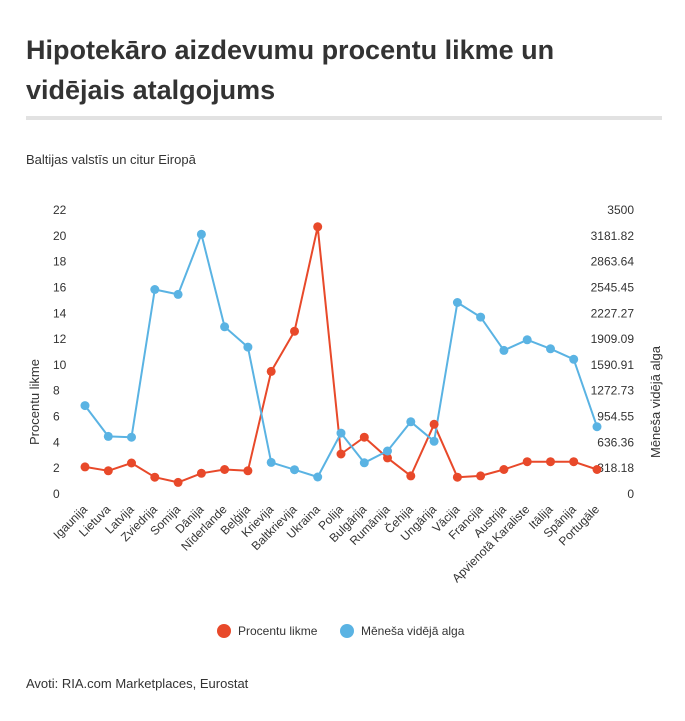  I want to click on left-tick-label: 12, so click(60, 339).